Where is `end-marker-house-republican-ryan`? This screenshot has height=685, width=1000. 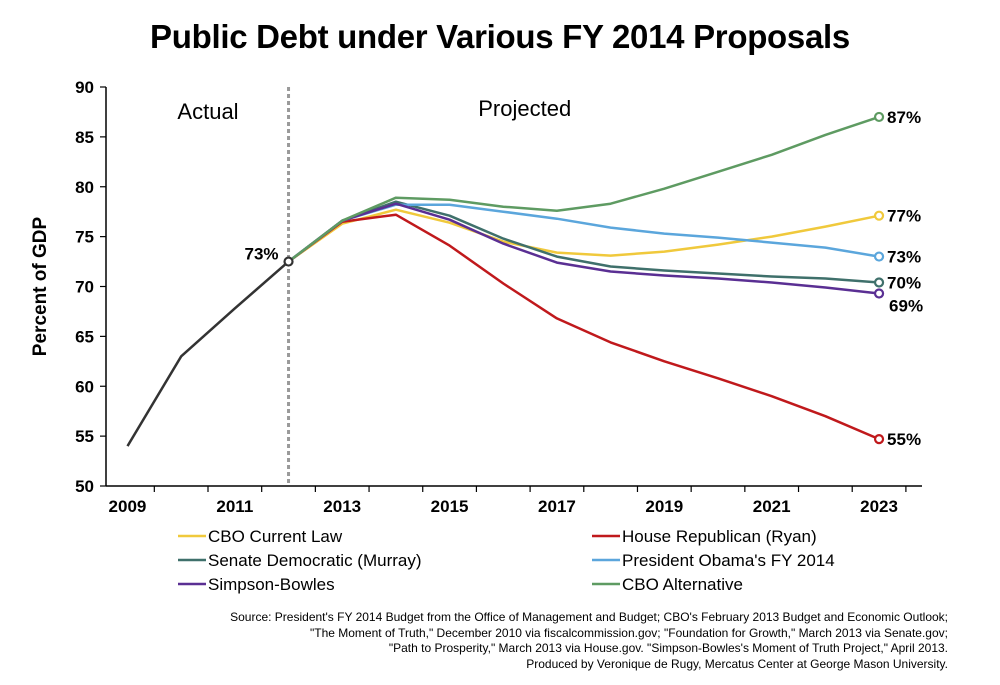
end-marker-house-republican-ryan is located at coordinates (879, 439).